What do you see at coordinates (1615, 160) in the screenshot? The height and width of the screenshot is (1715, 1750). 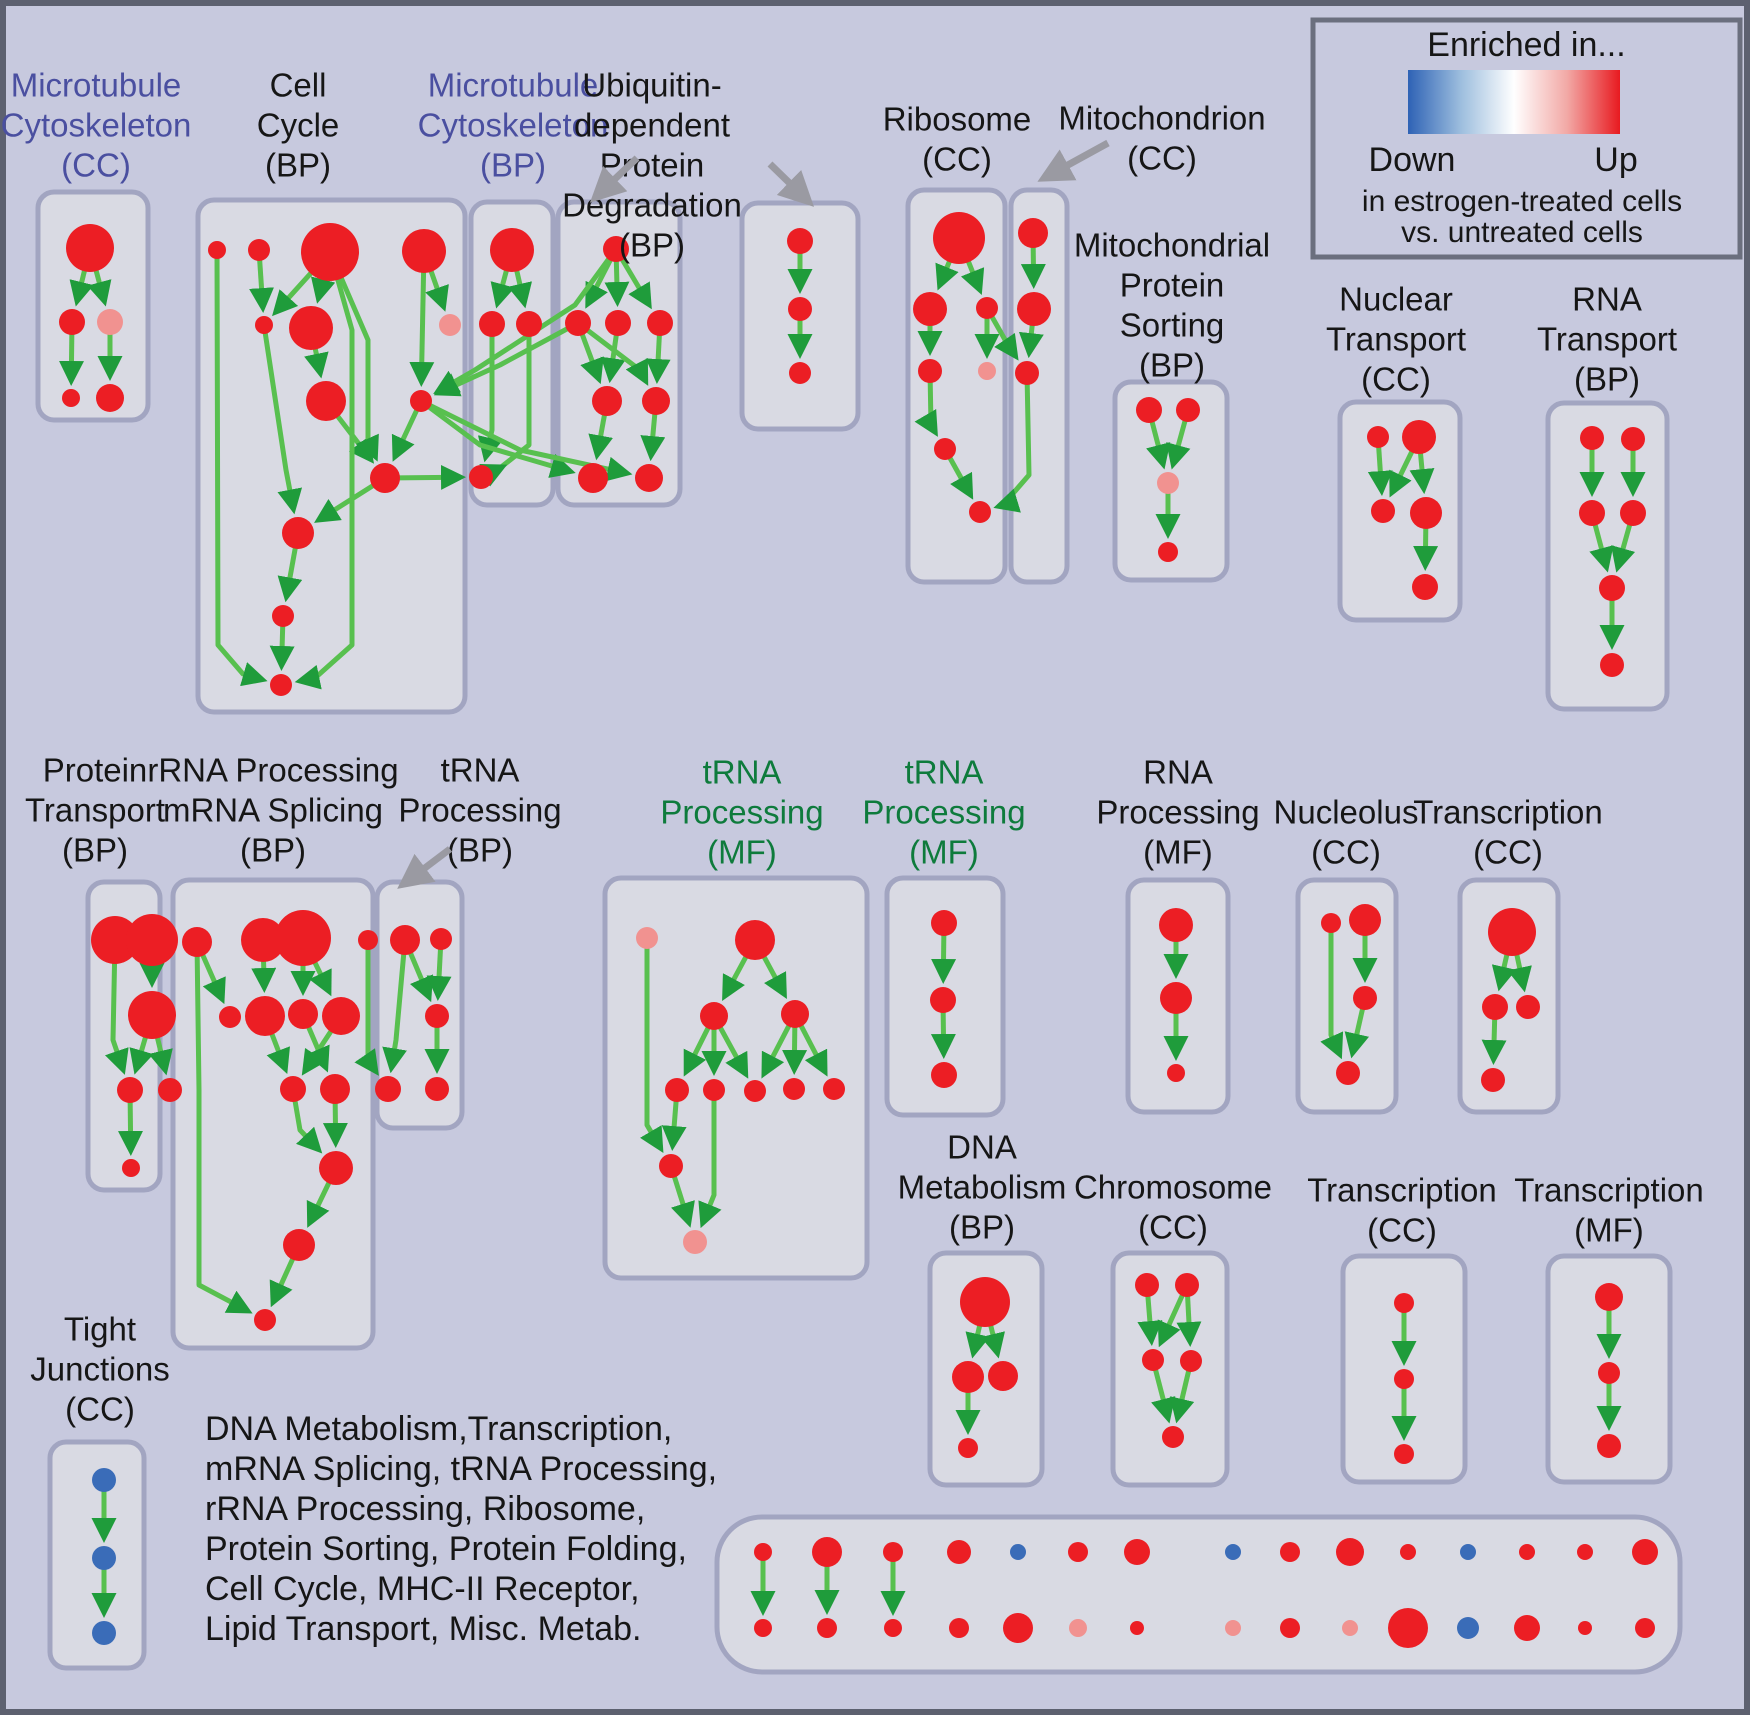 I see `legend-up-label: Up` at bounding box center [1615, 160].